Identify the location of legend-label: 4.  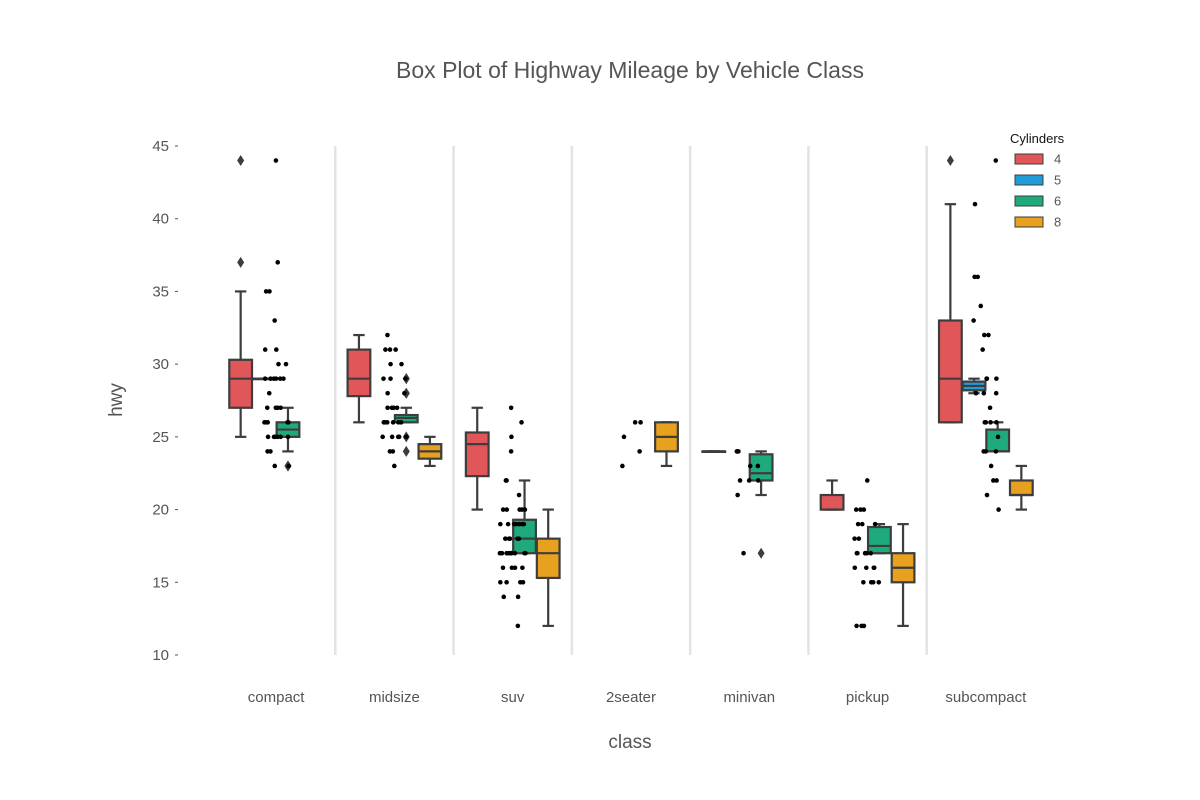
(1057, 159).